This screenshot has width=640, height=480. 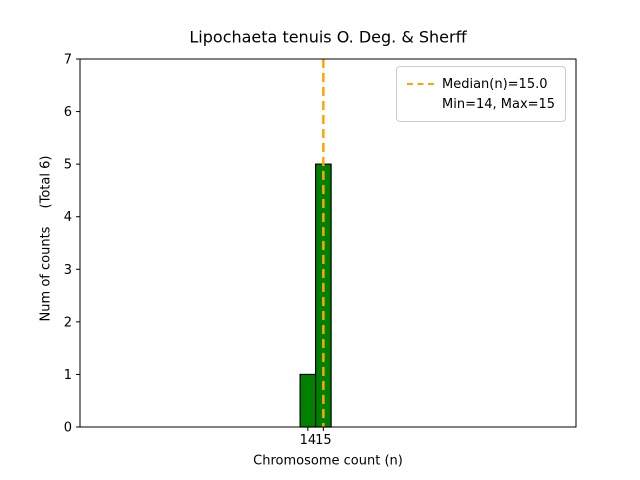 What do you see at coordinates (68, 270) in the screenshot?
I see `y-tick-label: 3` at bounding box center [68, 270].